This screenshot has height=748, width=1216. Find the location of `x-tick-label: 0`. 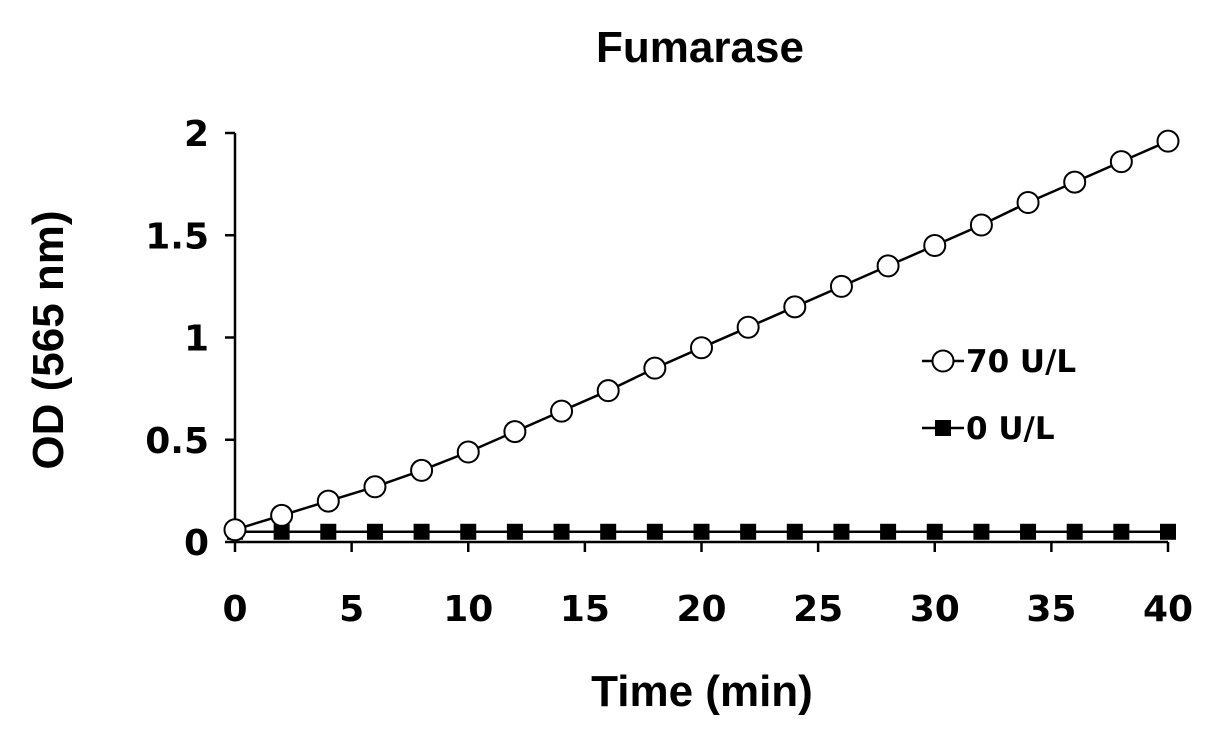

x-tick-label: 0 is located at coordinates (234, 609).